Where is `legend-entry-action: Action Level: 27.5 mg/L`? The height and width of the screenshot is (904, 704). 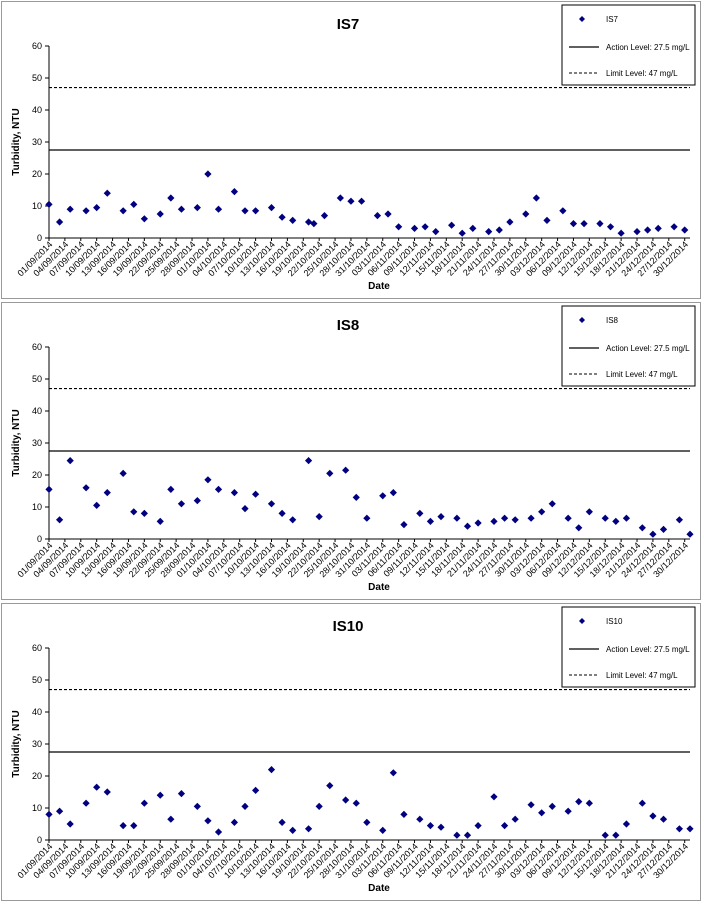 legend-entry-action: Action Level: 27.5 mg/L is located at coordinates (648, 47).